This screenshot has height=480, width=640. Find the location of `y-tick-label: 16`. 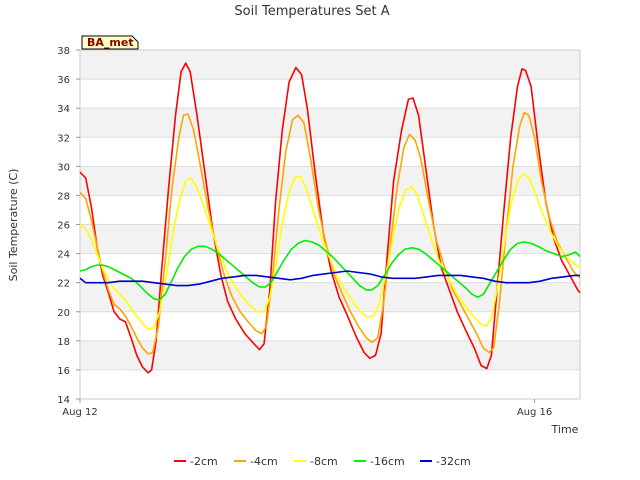

y-tick-label: 16 is located at coordinates (63, 371).